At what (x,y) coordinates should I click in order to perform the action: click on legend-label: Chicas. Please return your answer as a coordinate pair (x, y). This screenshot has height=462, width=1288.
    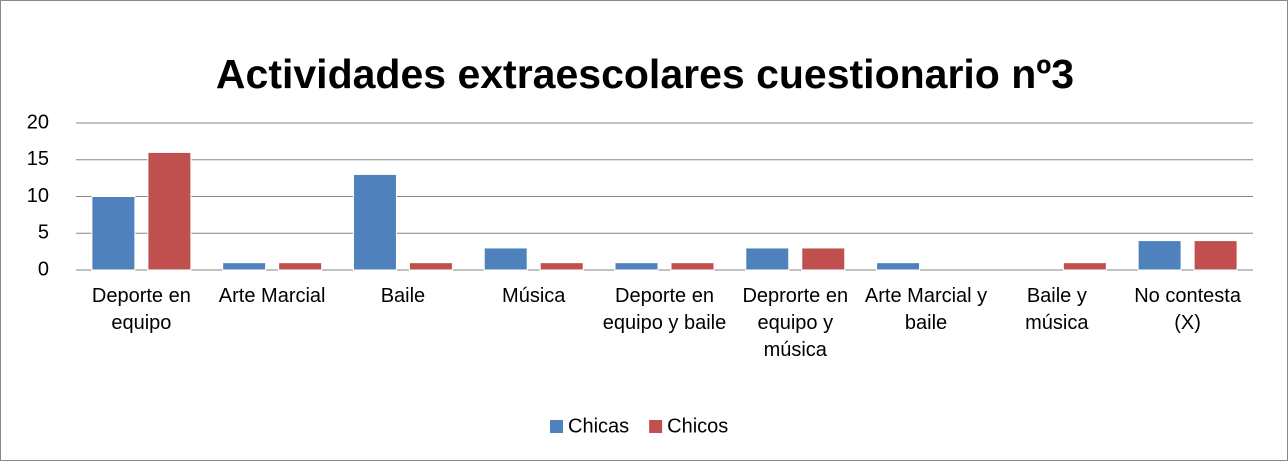
    Looking at the image, I should click on (598, 426).